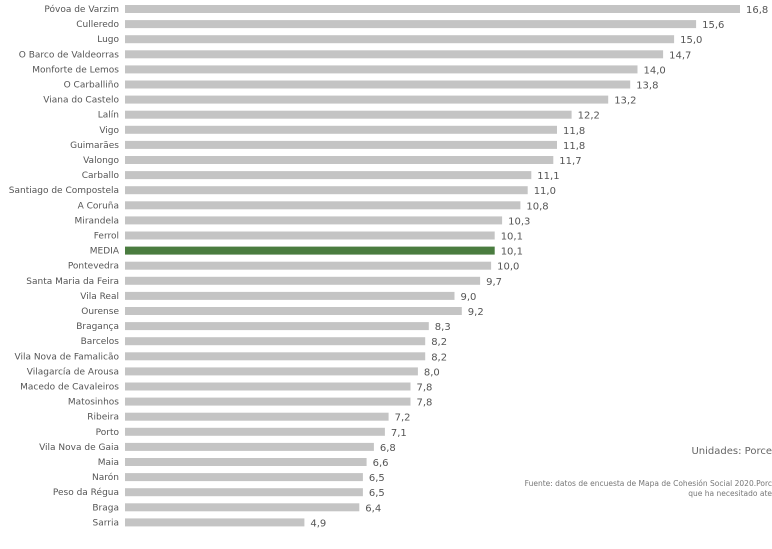  I want to click on category-label-naron: Narón, so click(105, 477).